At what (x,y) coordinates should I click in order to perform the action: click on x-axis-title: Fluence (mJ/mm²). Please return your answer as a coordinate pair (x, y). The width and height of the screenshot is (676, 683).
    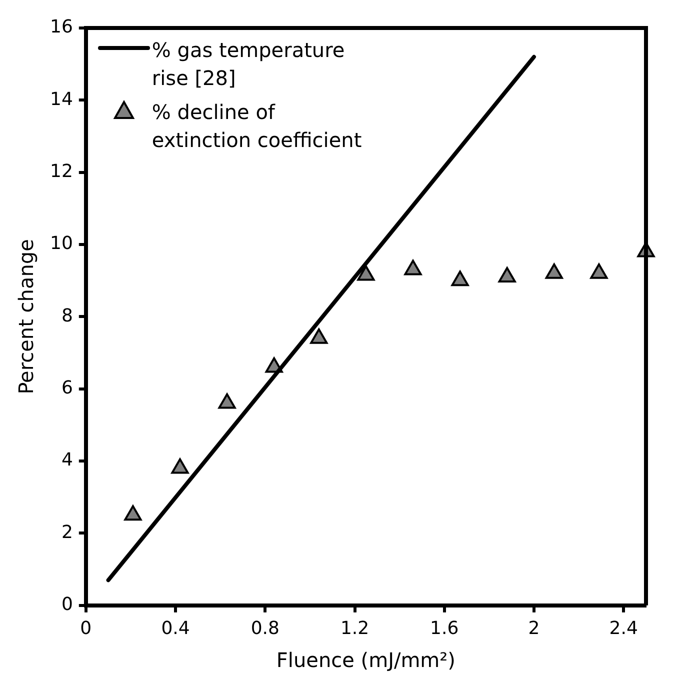
    Looking at the image, I should click on (366, 660).